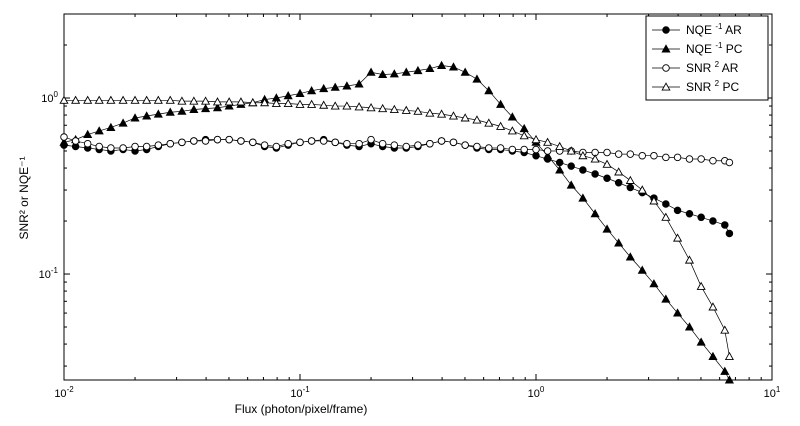 The image size is (800, 426). I want to click on legend-entry: SNR 2 PC, so click(695, 86).